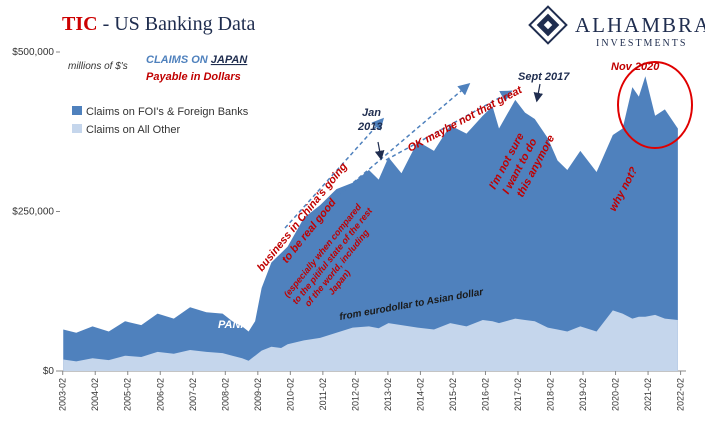  Describe the element at coordinates (323, 394) in the screenshot. I see `x-tick-label: 2011-02` at that location.